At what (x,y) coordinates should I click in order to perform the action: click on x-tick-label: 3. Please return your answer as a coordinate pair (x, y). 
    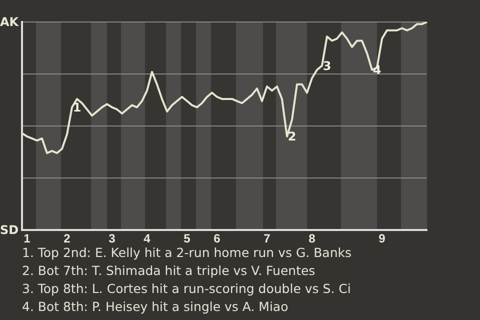
    Looking at the image, I should click on (112, 239).